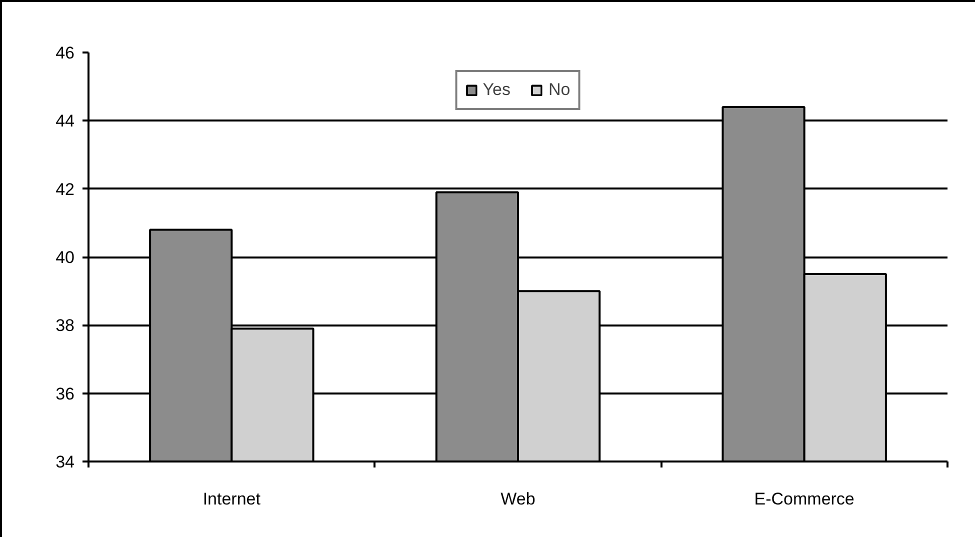 This screenshot has width=975, height=537. What do you see at coordinates (65, 462) in the screenshot?
I see `y-tick-label: 34` at bounding box center [65, 462].